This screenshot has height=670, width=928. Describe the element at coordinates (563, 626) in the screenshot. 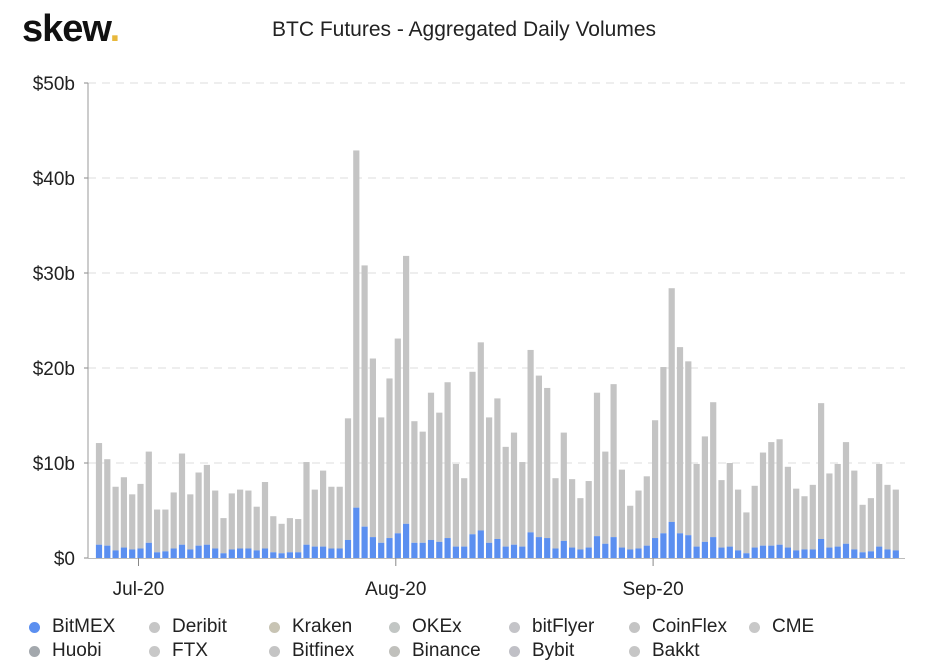

I see `legend-label: bitFlyer` at that location.